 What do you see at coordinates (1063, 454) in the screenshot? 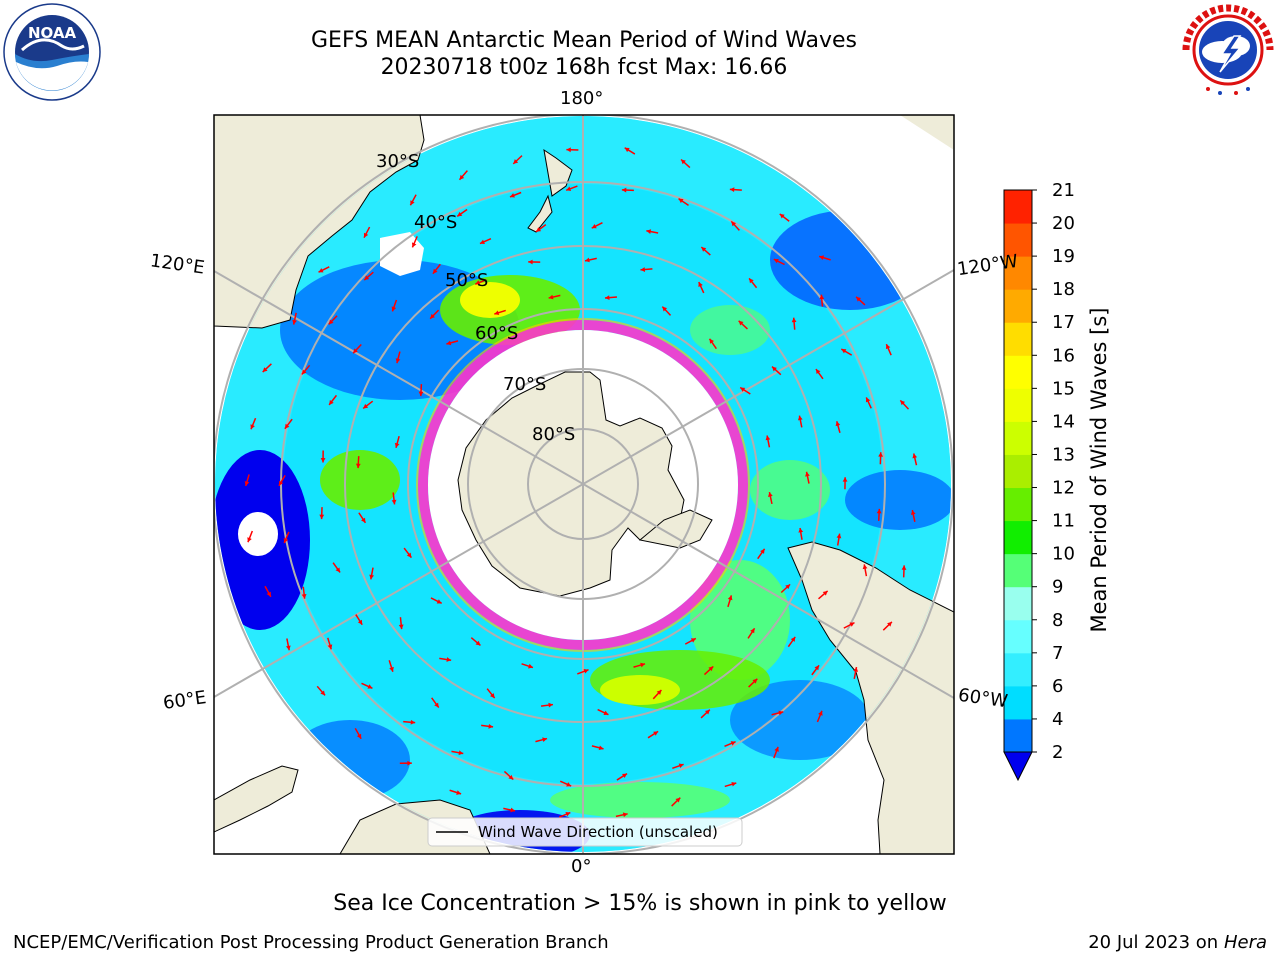
I see `colorbar-tick-label: 13` at bounding box center [1063, 454].